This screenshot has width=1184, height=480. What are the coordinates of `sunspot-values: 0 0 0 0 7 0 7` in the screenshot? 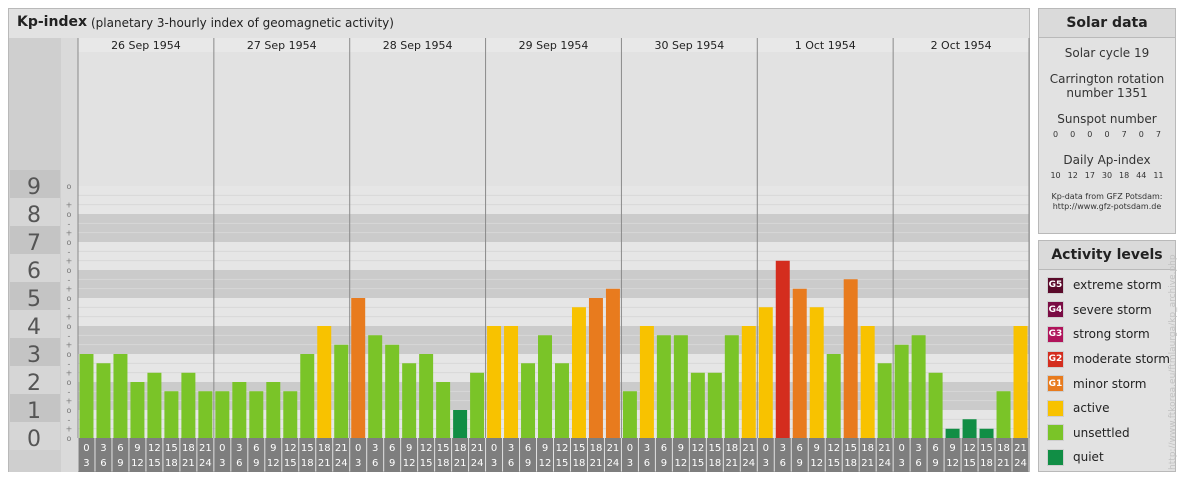 It's located at (1107, 134).